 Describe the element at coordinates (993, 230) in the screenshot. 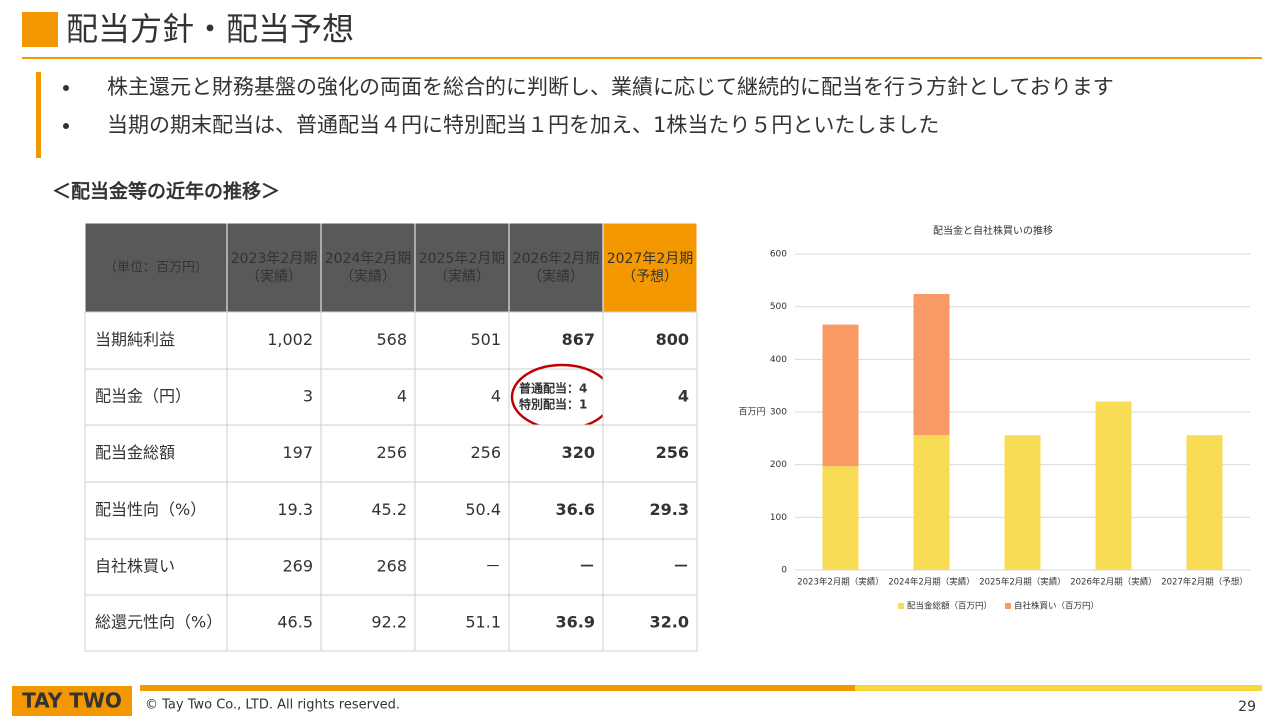

I see `chart-title: 配当金と自社株買いの推移` at that location.